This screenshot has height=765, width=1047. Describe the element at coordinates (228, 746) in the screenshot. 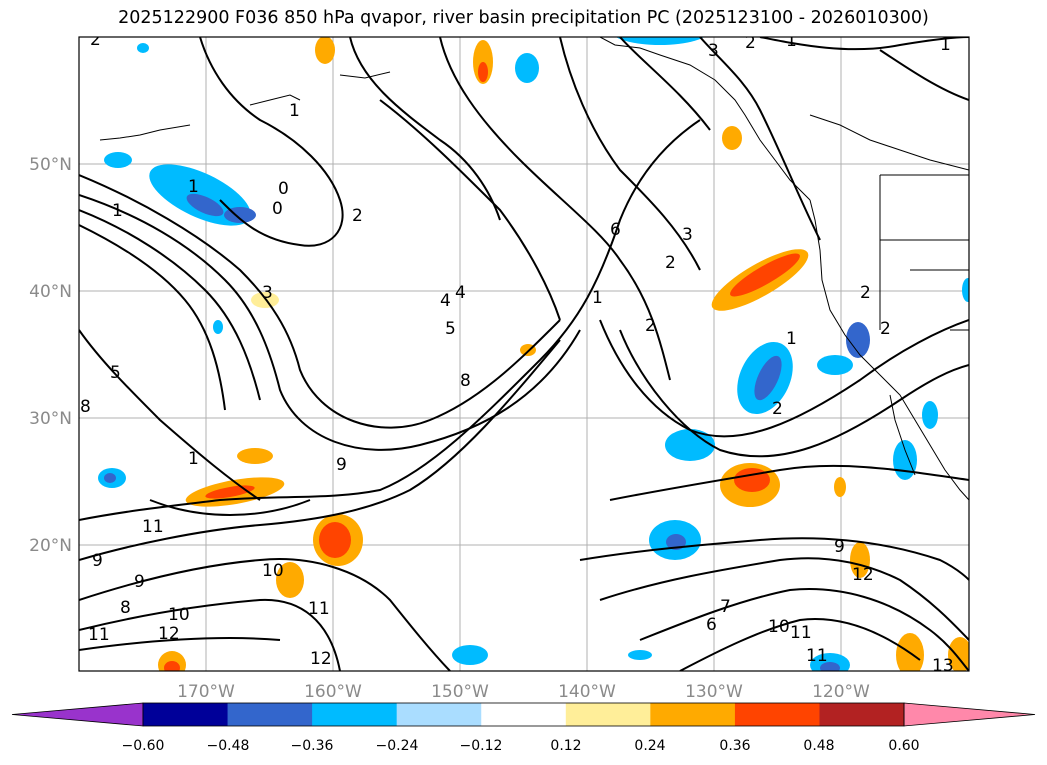

I see `colorbar-tick: −0.48` at that location.